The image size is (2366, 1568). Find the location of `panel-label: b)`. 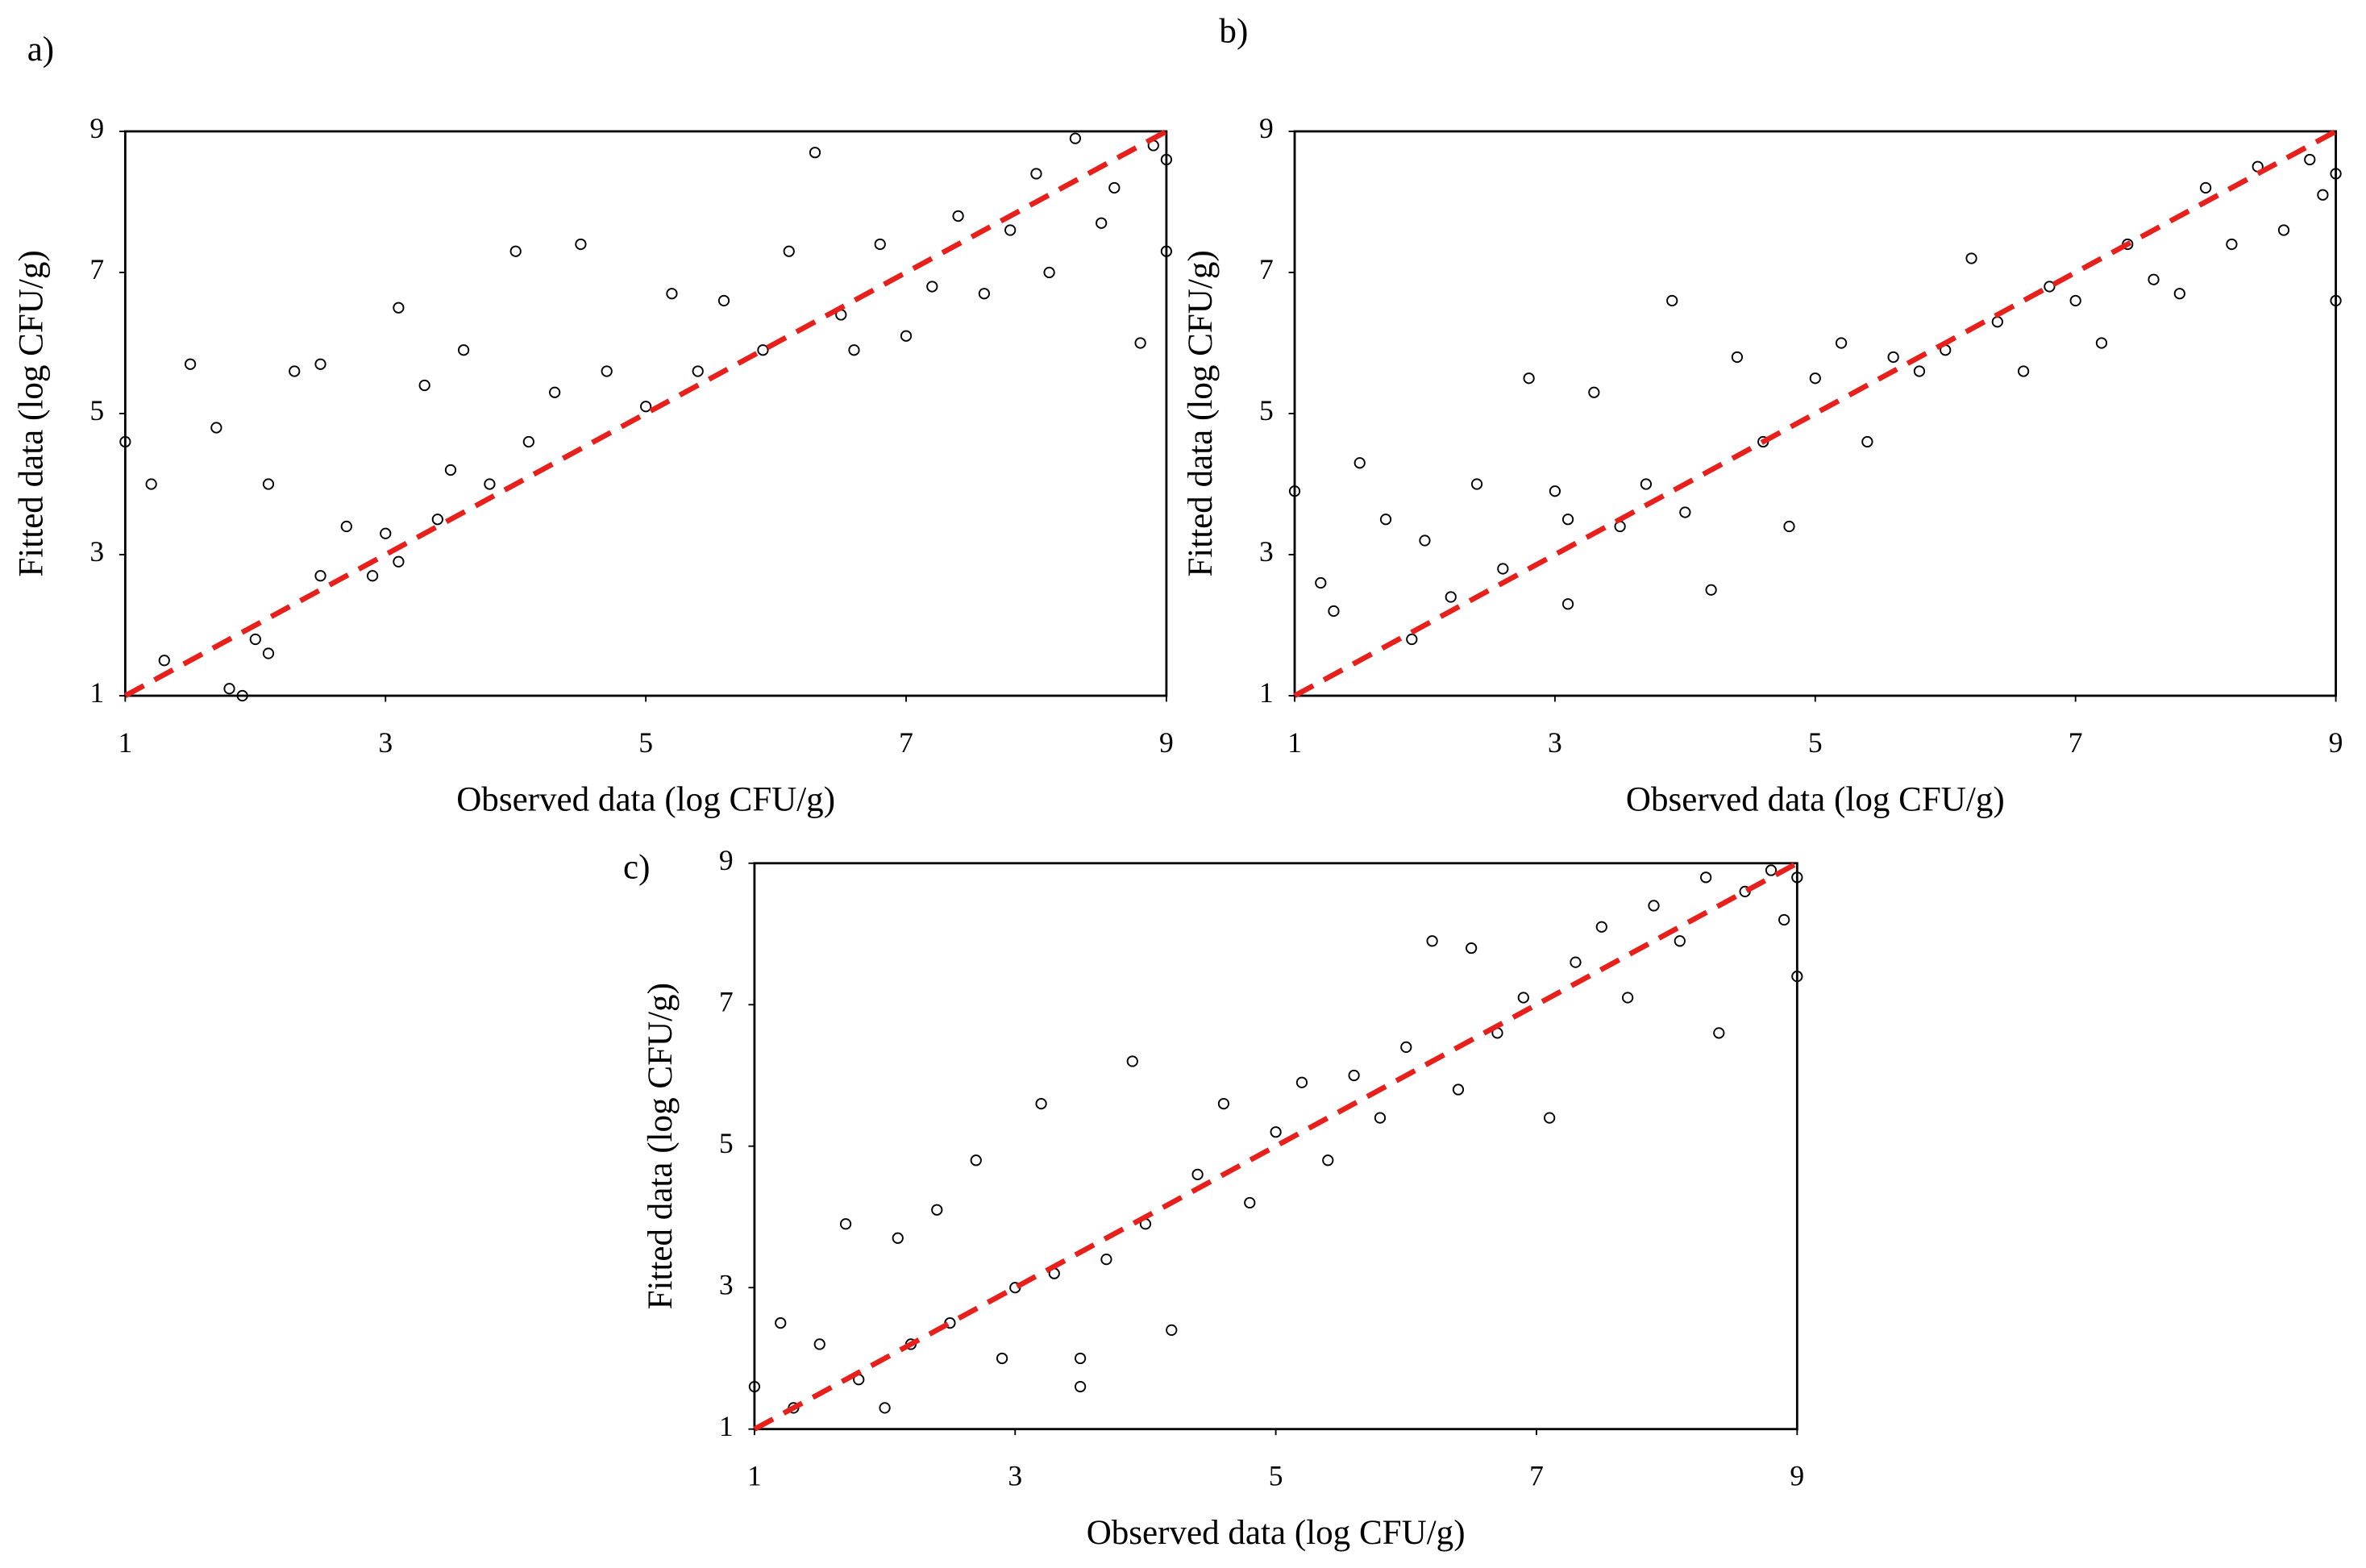

panel-label: b) is located at coordinates (1233, 32).